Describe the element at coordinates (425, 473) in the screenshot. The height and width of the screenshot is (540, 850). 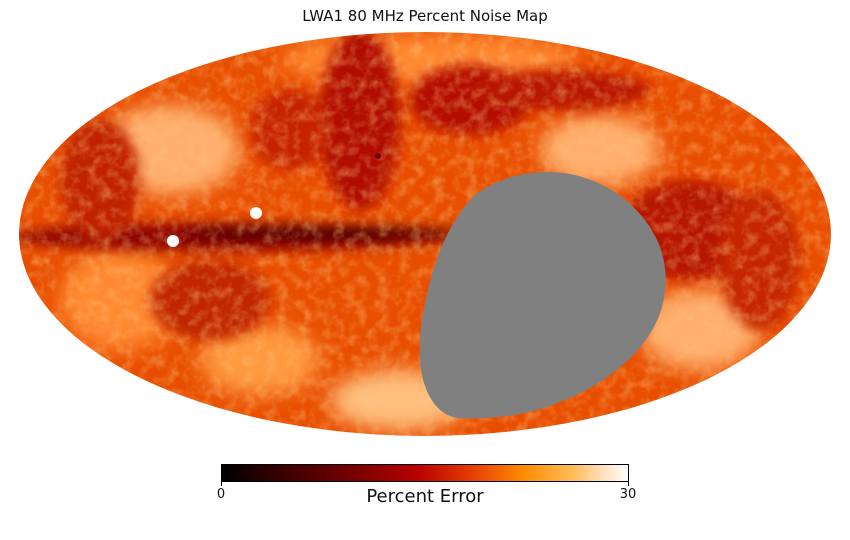
I see `colorbar` at that location.